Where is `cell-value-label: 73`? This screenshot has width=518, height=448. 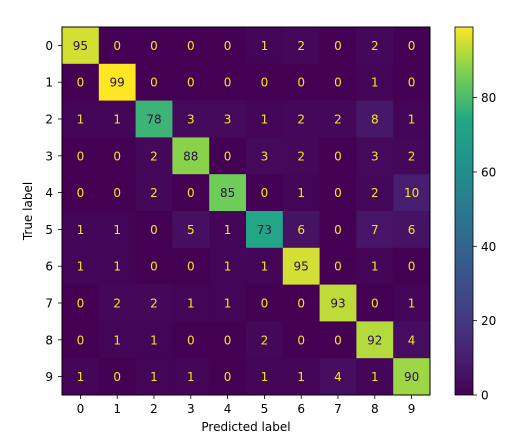
cell-value-label: 73 is located at coordinates (264, 230).